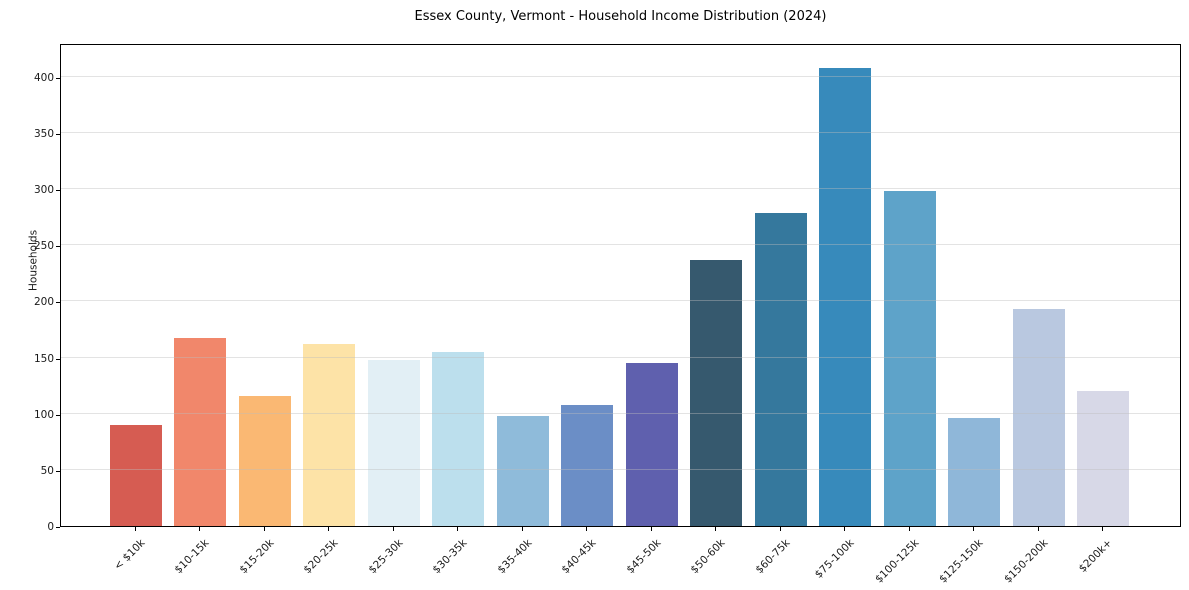 This screenshot has height=590, width=1189. I want to click on bar-60-75k, so click(780, 369).